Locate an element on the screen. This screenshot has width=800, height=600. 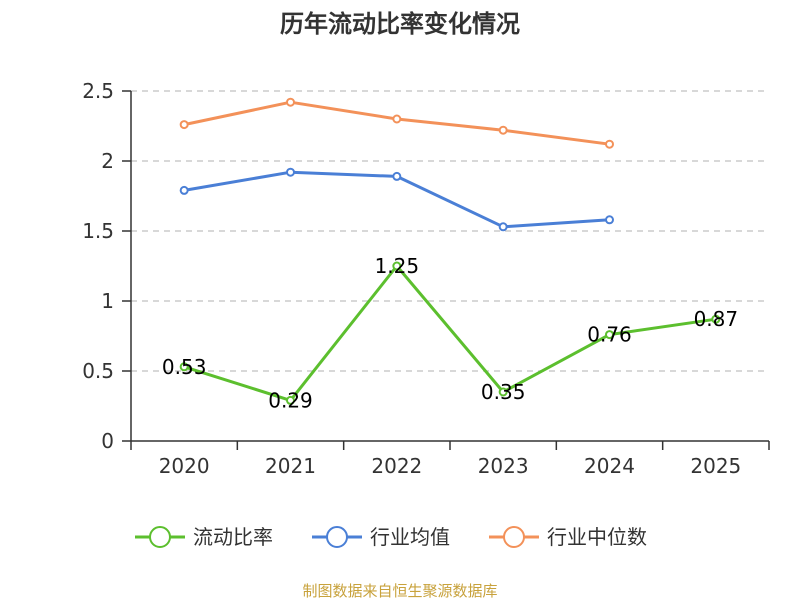
data-label: 0.35 is located at coordinates (503, 392).